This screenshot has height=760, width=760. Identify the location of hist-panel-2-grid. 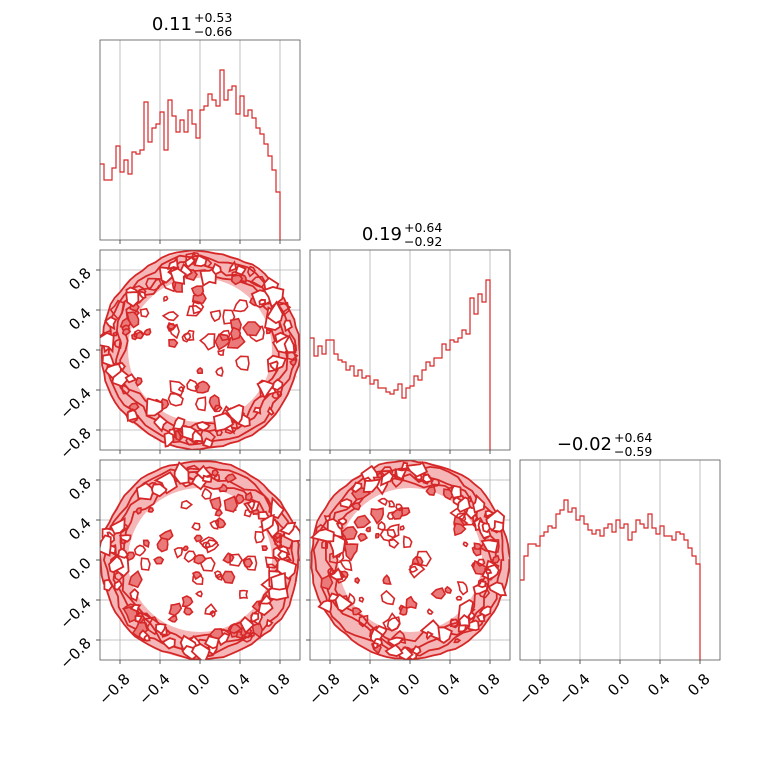
(620, 560).